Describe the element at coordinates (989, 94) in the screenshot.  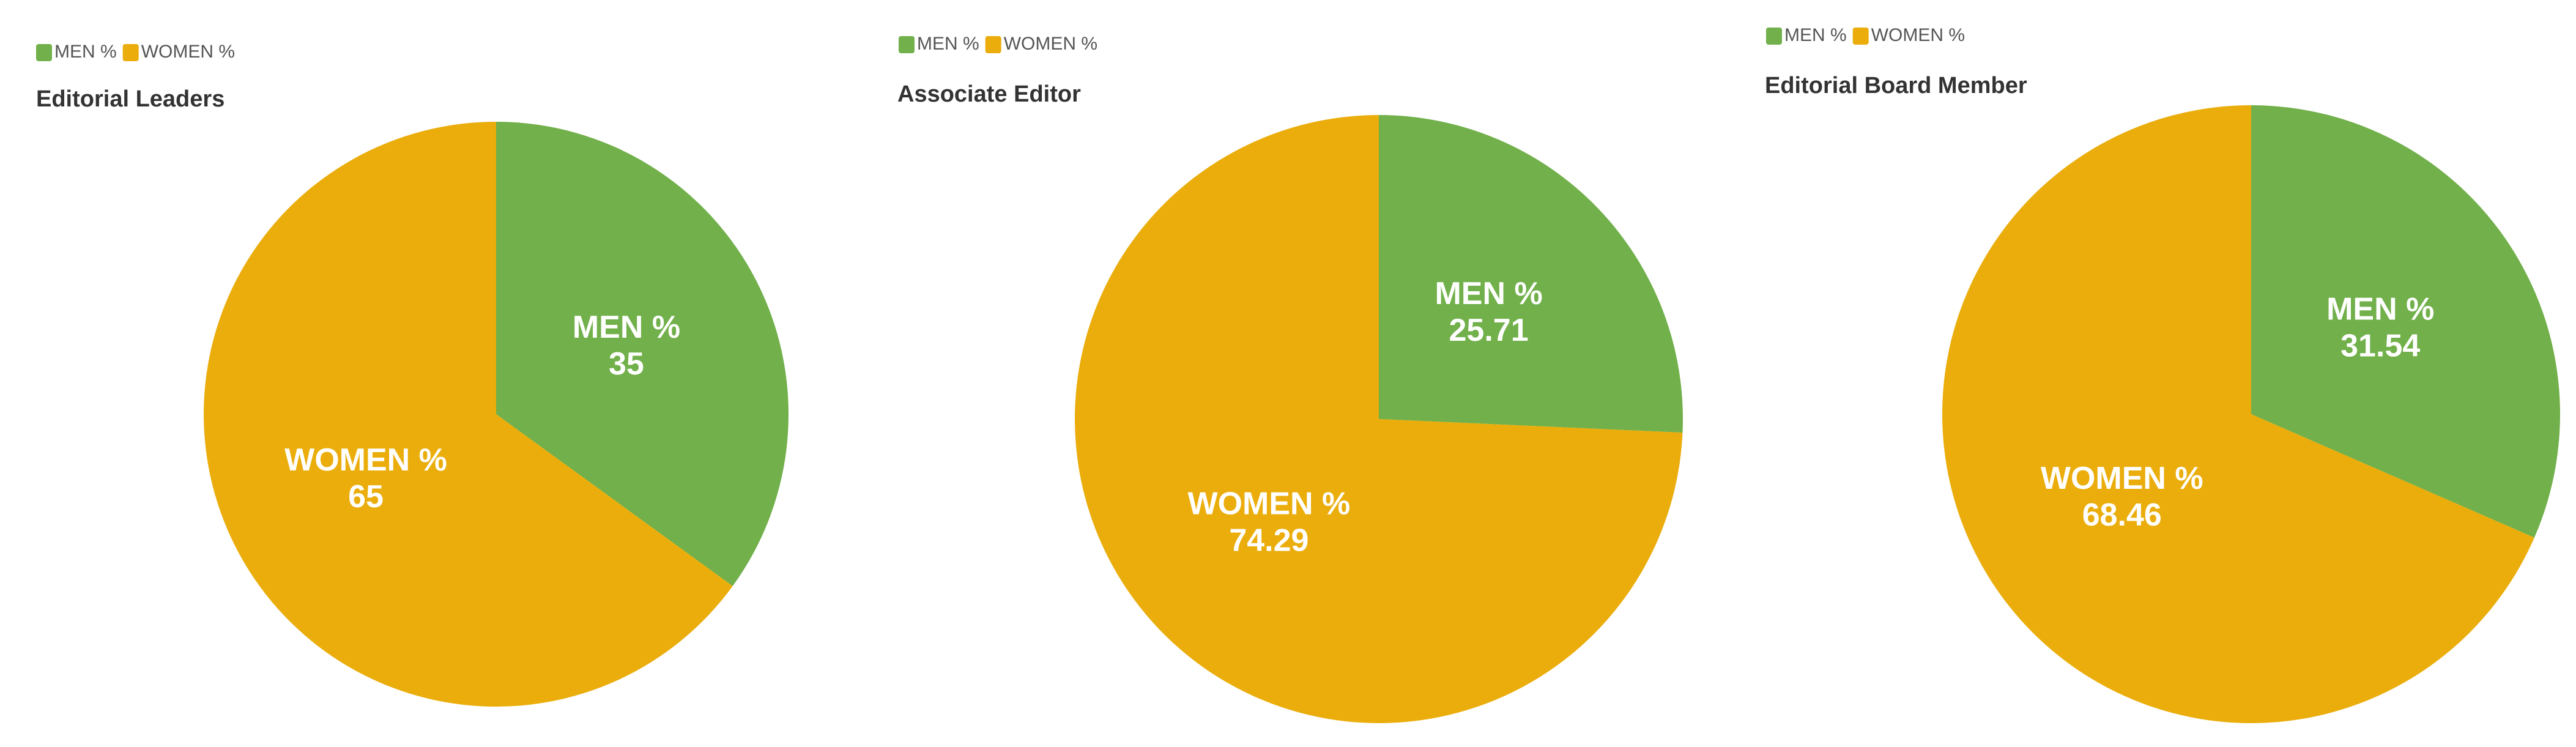
I see `chart-title: Associate Editor` at that location.